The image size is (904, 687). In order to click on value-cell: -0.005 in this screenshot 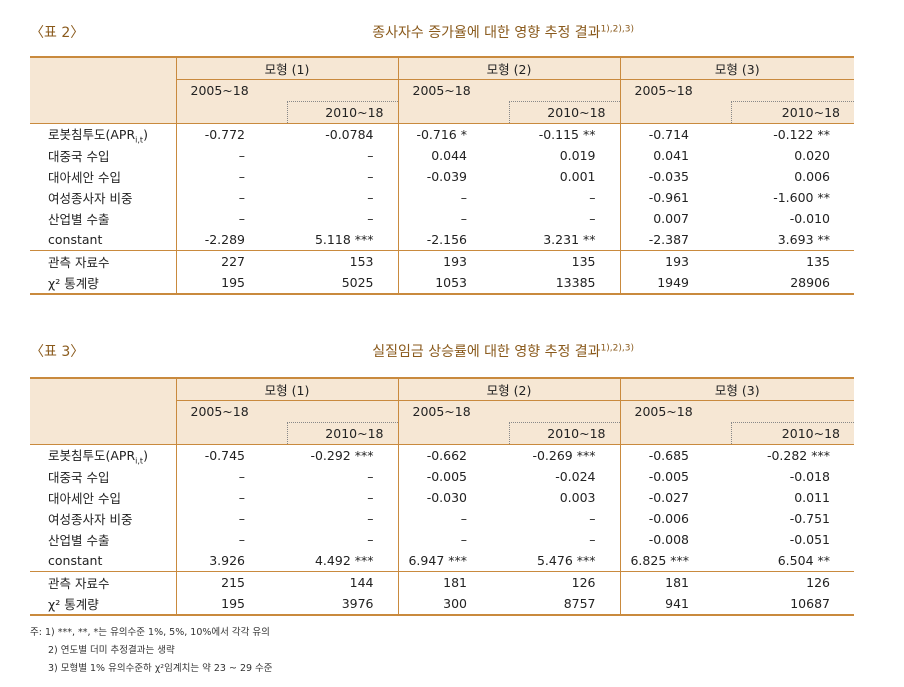, I will do `click(675, 476)`.